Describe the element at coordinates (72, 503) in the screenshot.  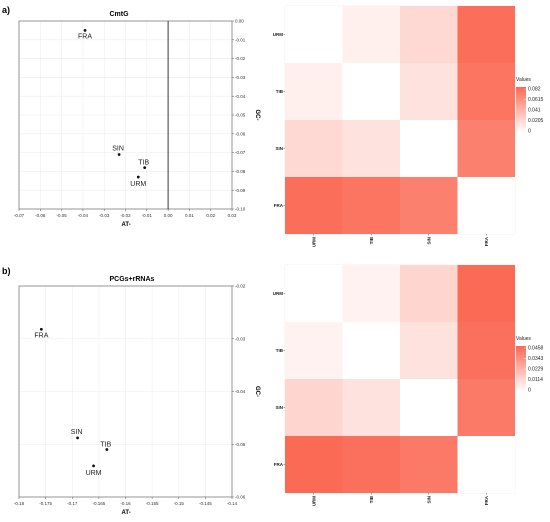
I see `x-tick-label: -0.17` at that location.